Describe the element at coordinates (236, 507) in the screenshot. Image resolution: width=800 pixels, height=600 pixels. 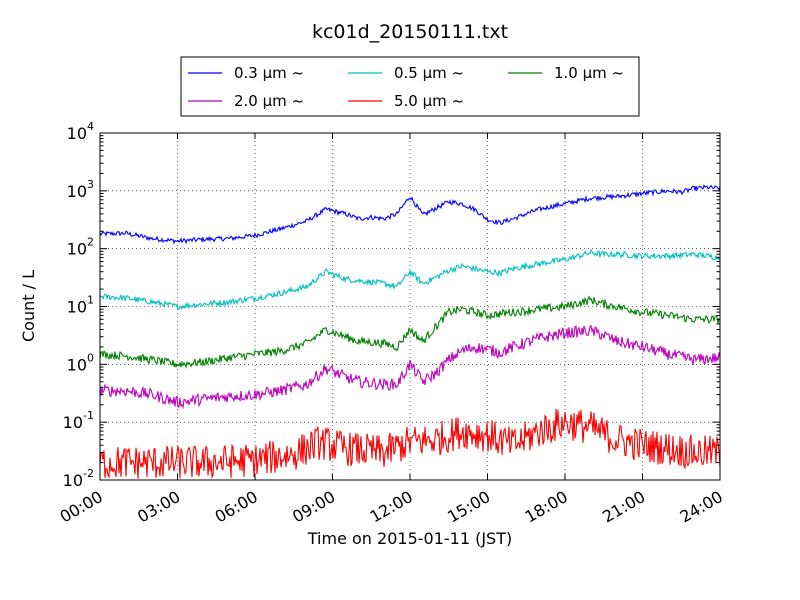
I see `x-tick-label: 06:00` at that location.